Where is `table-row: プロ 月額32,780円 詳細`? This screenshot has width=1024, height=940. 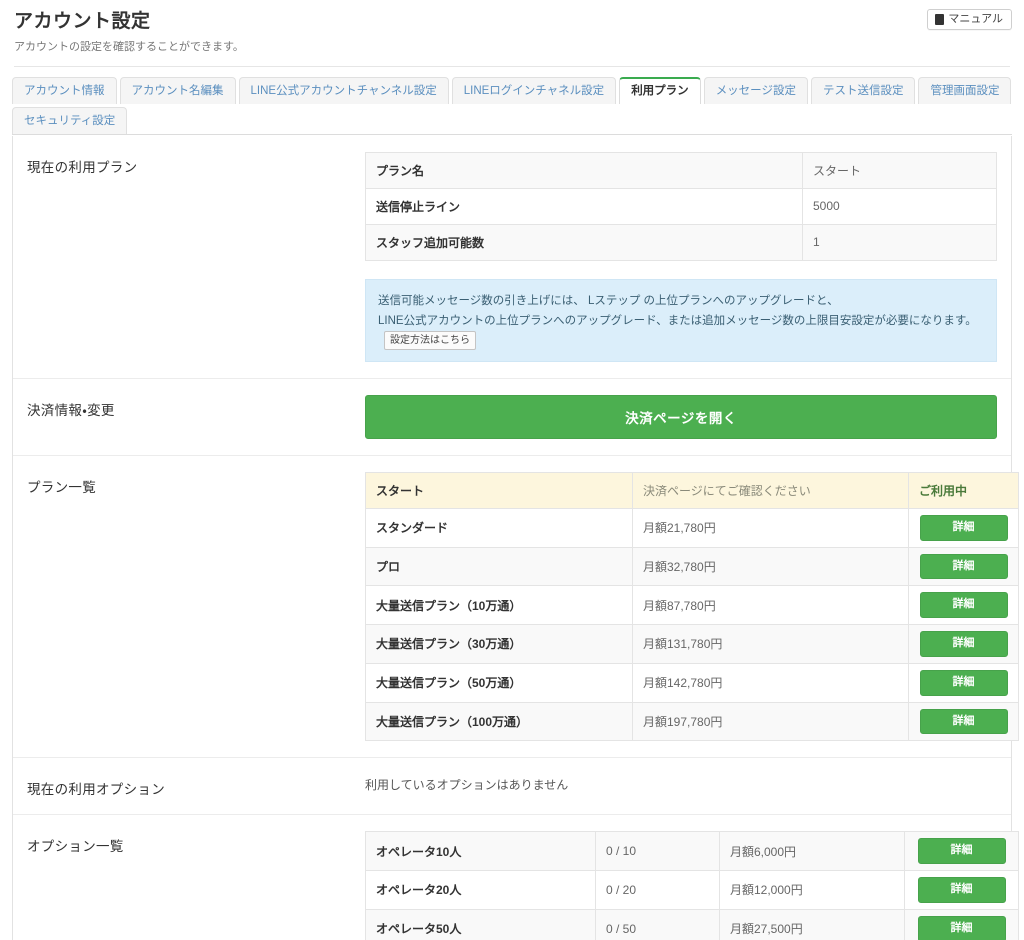 table-row: プロ 月額32,780円 詳細 is located at coordinates (692, 566).